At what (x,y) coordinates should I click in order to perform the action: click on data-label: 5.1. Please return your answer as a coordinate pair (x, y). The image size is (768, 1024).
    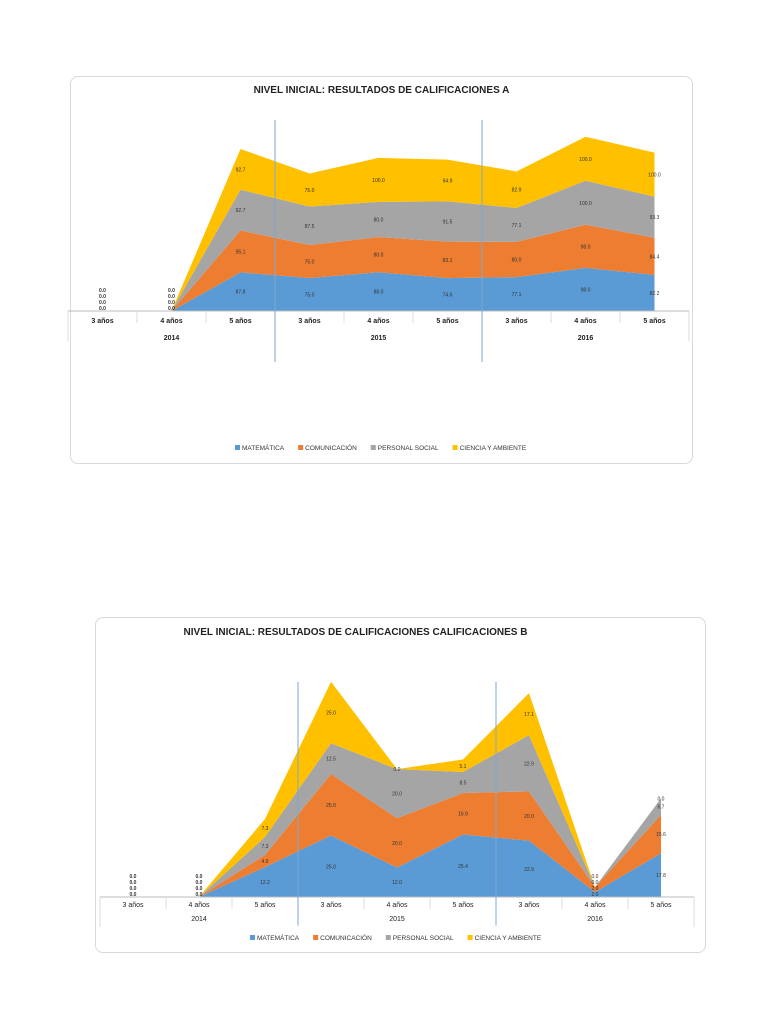
    Looking at the image, I should click on (463, 767).